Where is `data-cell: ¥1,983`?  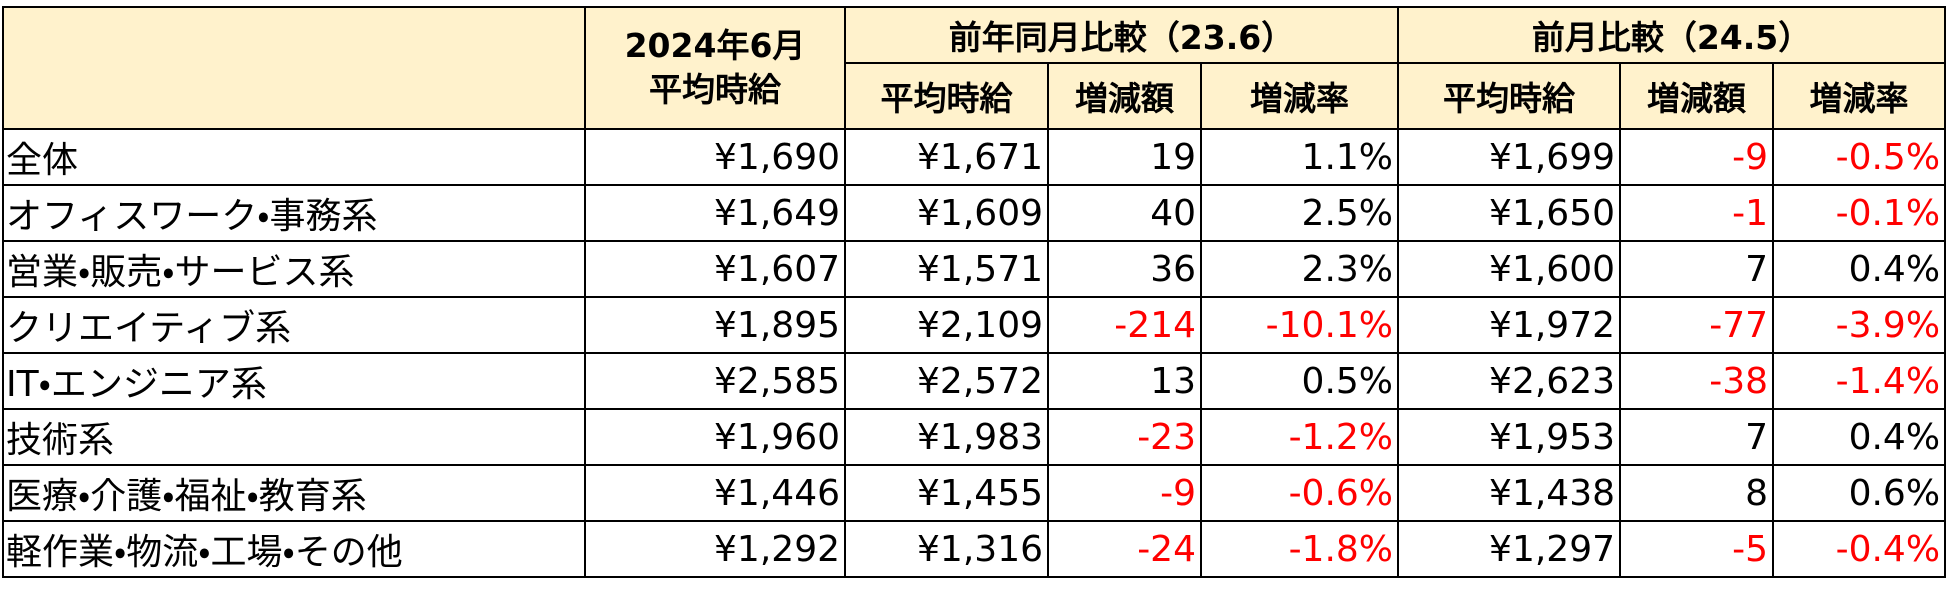 data-cell: ¥1,983 is located at coordinates (946, 437).